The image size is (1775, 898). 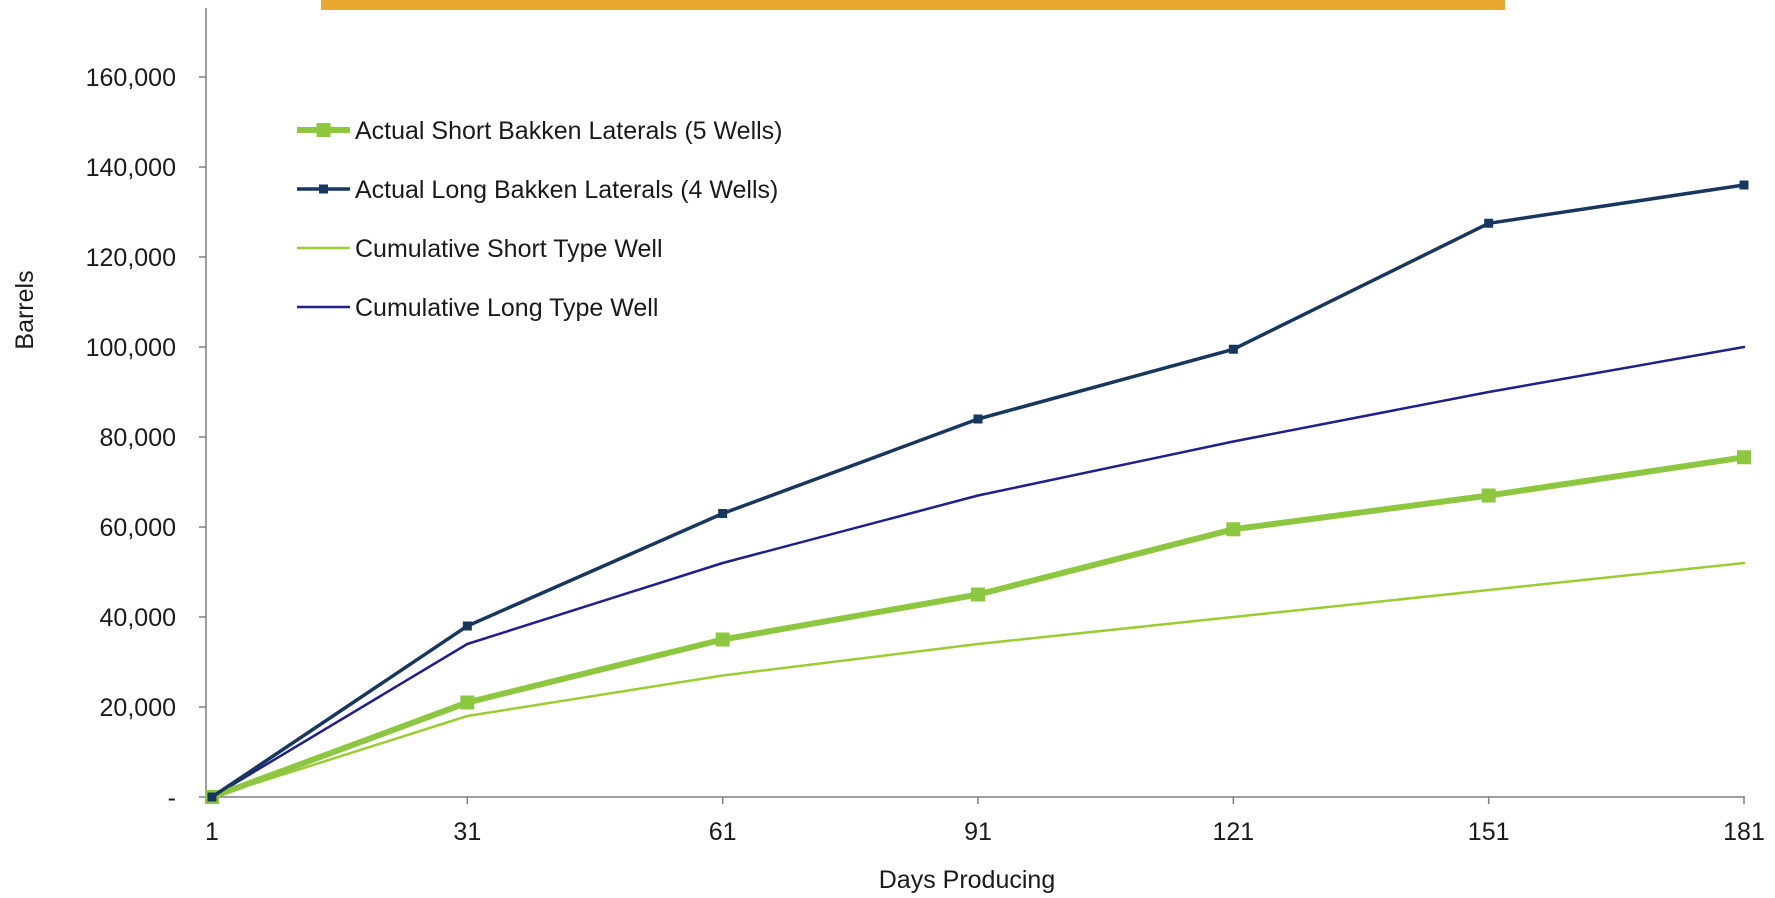 I want to click on x-tick-label: 61, so click(x=723, y=832).